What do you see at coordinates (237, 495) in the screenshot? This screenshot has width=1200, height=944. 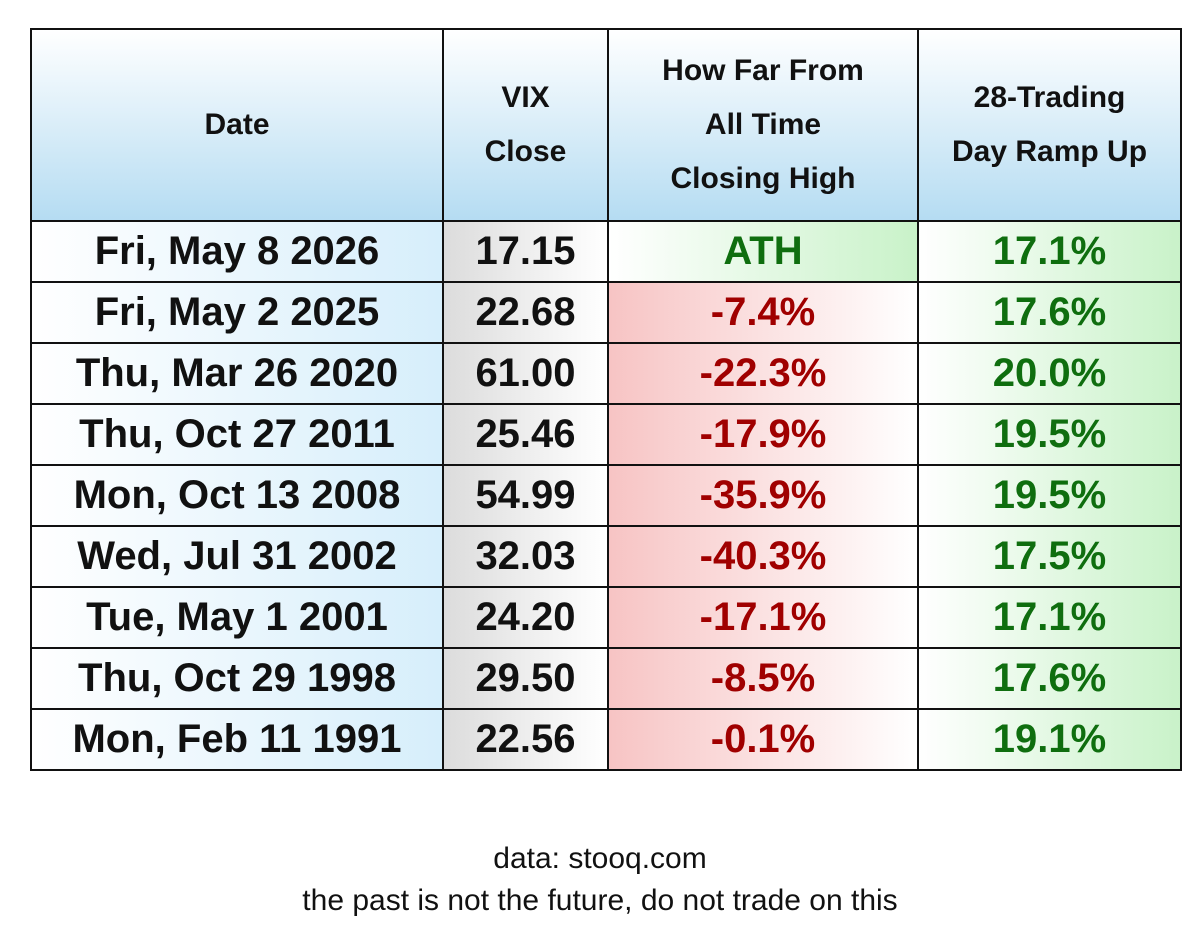 I see `table-cell: Mon, Oct 13 2008` at bounding box center [237, 495].